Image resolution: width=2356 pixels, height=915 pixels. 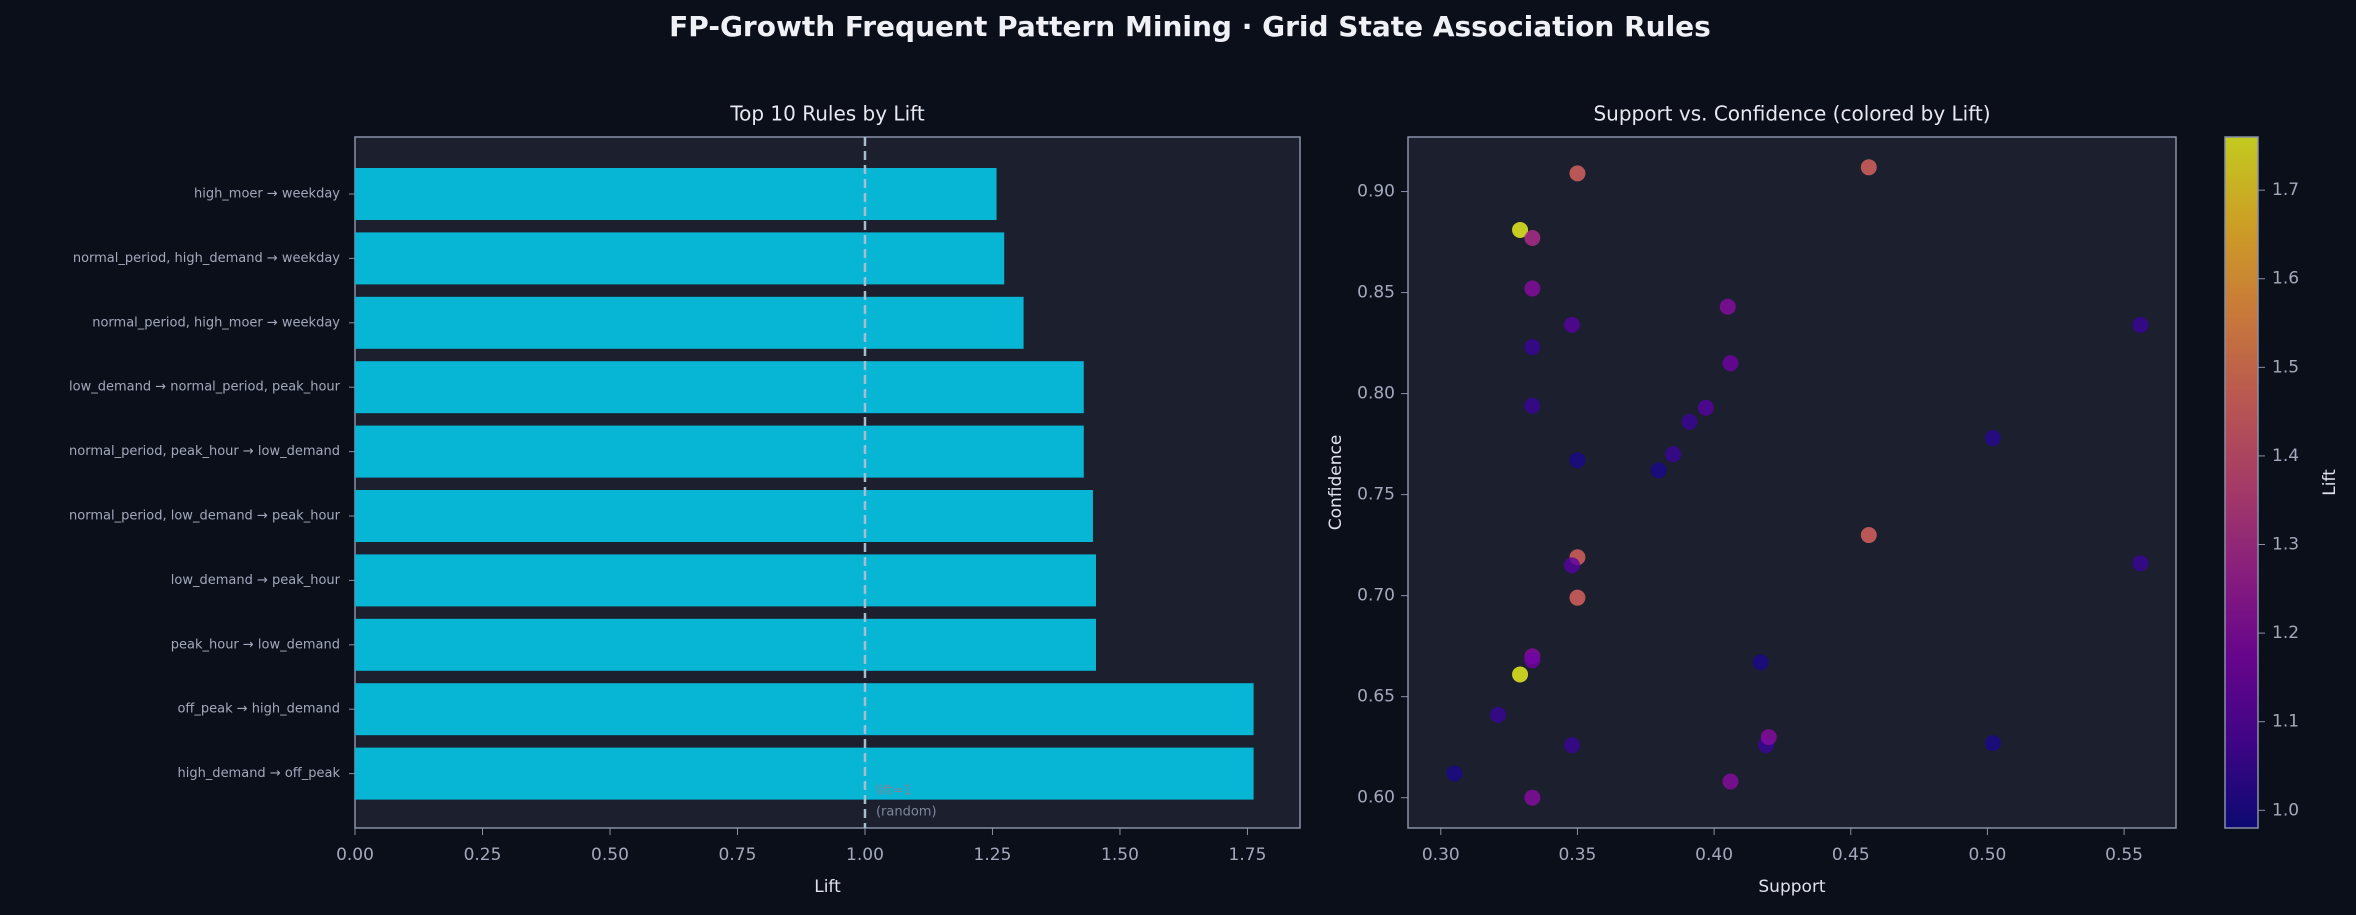 What do you see at coordinates (2285, 279) in the screenshot?
I see `colorbar-tick-label: 1.6` at bounding box center [2285, 279].